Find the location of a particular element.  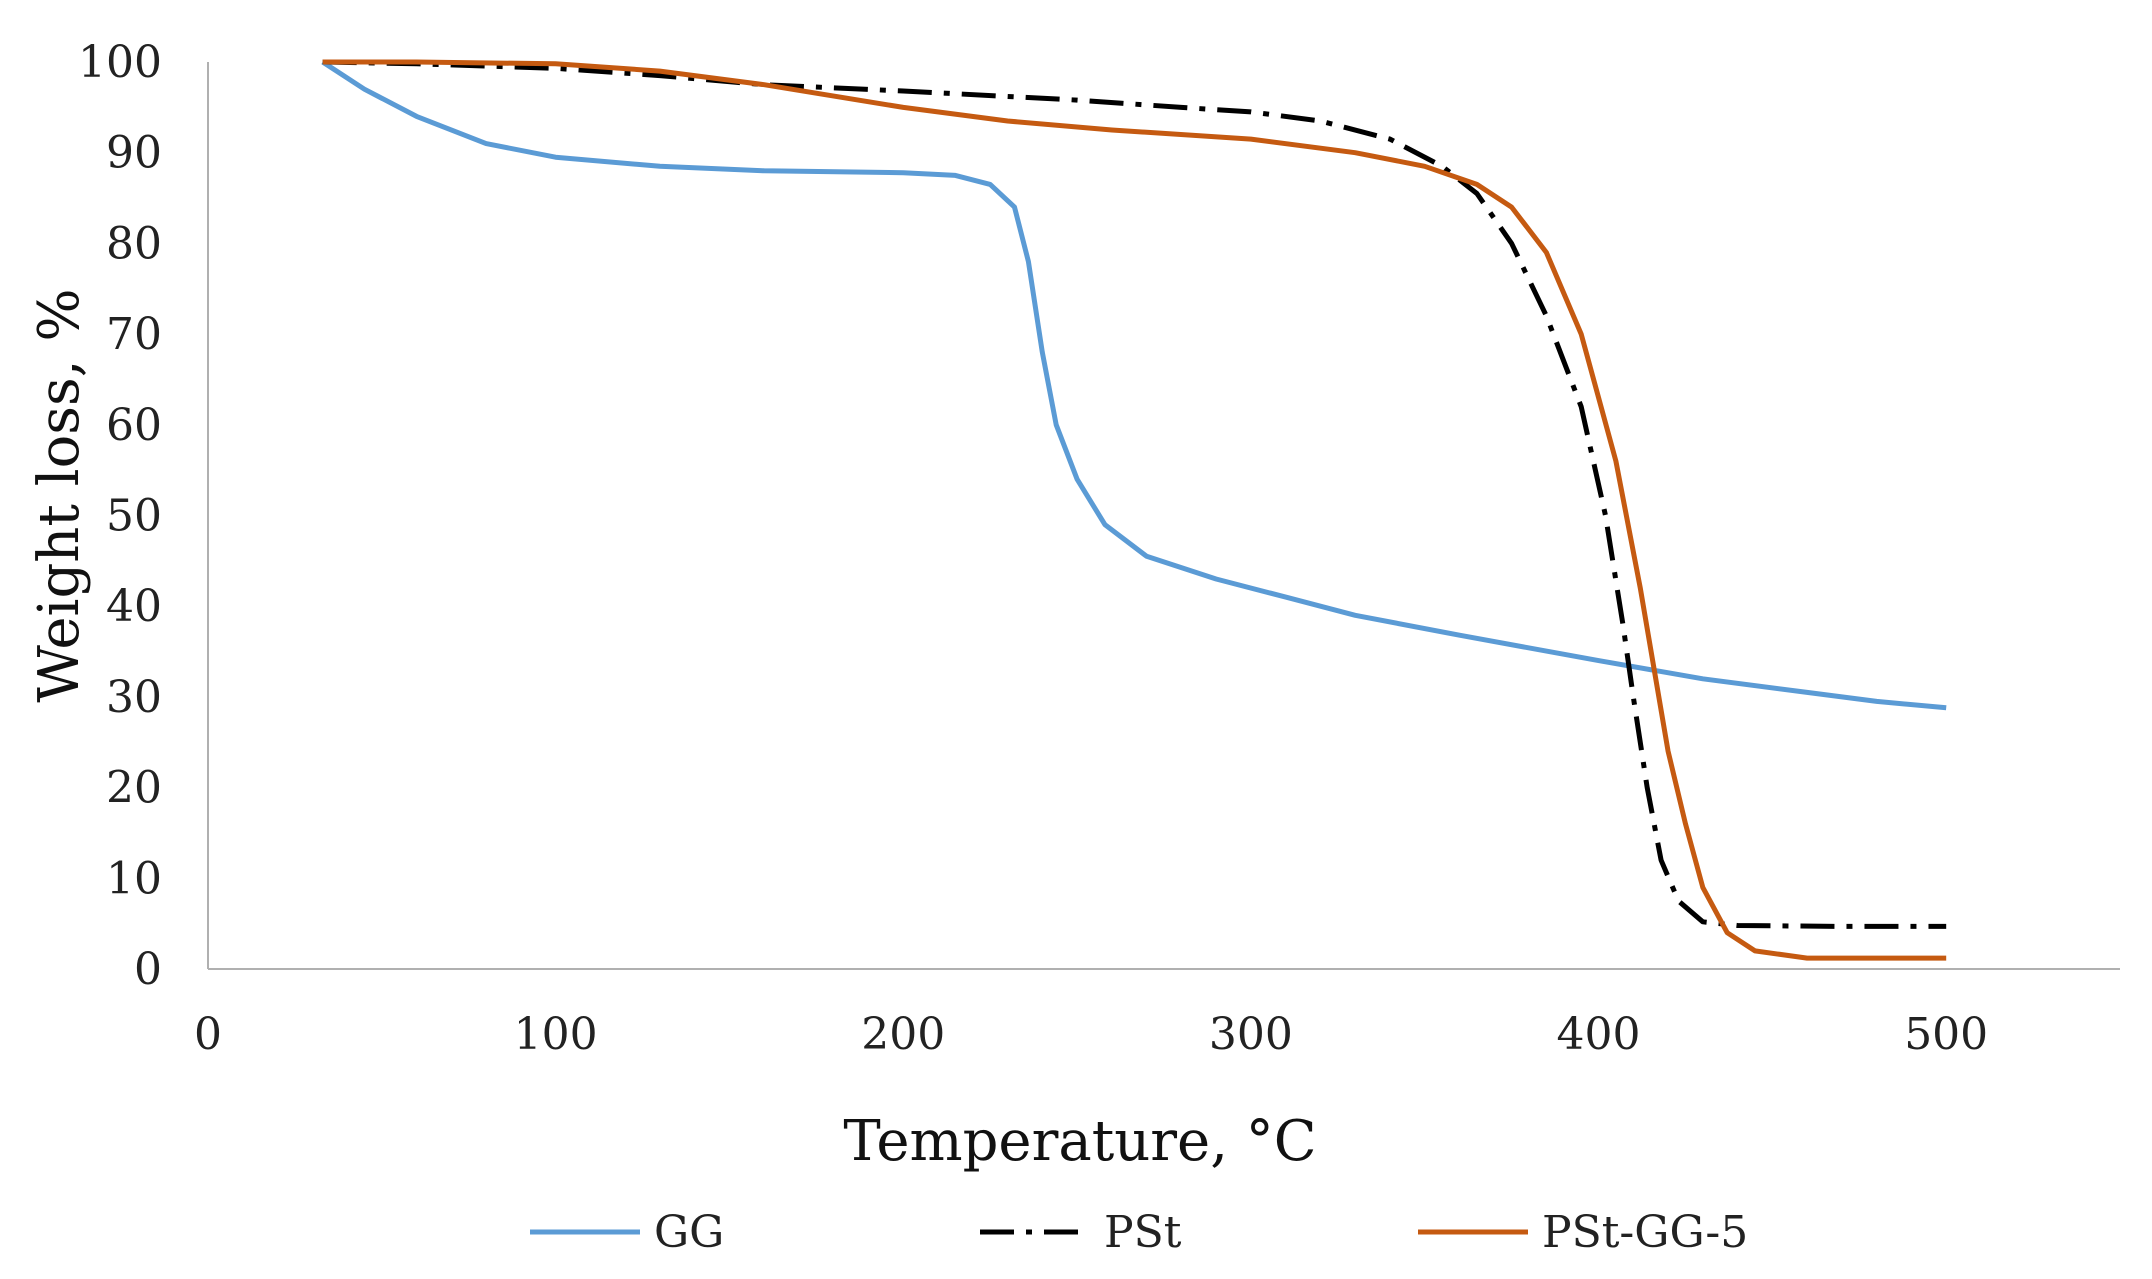

legend: GG PSt PSt-GG-5 is located at coordinates (1139, 1232).